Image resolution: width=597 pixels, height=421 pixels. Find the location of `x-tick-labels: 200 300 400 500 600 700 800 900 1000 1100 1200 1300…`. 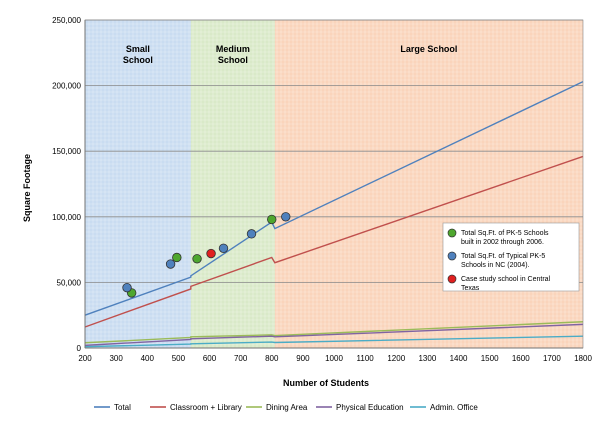

x-tick-labels: 200 300 400 500 600 700 800 900 1000 1100 1200 1300… is located at coordinates (335, 358).